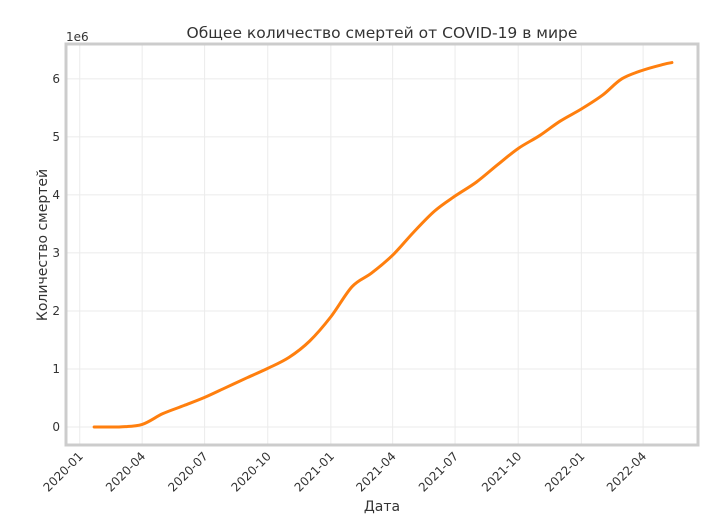 The width and height of the screenshot is (715, 522). What do you see at coordinates (56, 311) in the screenshot?
I see `y-tick-label: 2` at bounding box center [56, 311].